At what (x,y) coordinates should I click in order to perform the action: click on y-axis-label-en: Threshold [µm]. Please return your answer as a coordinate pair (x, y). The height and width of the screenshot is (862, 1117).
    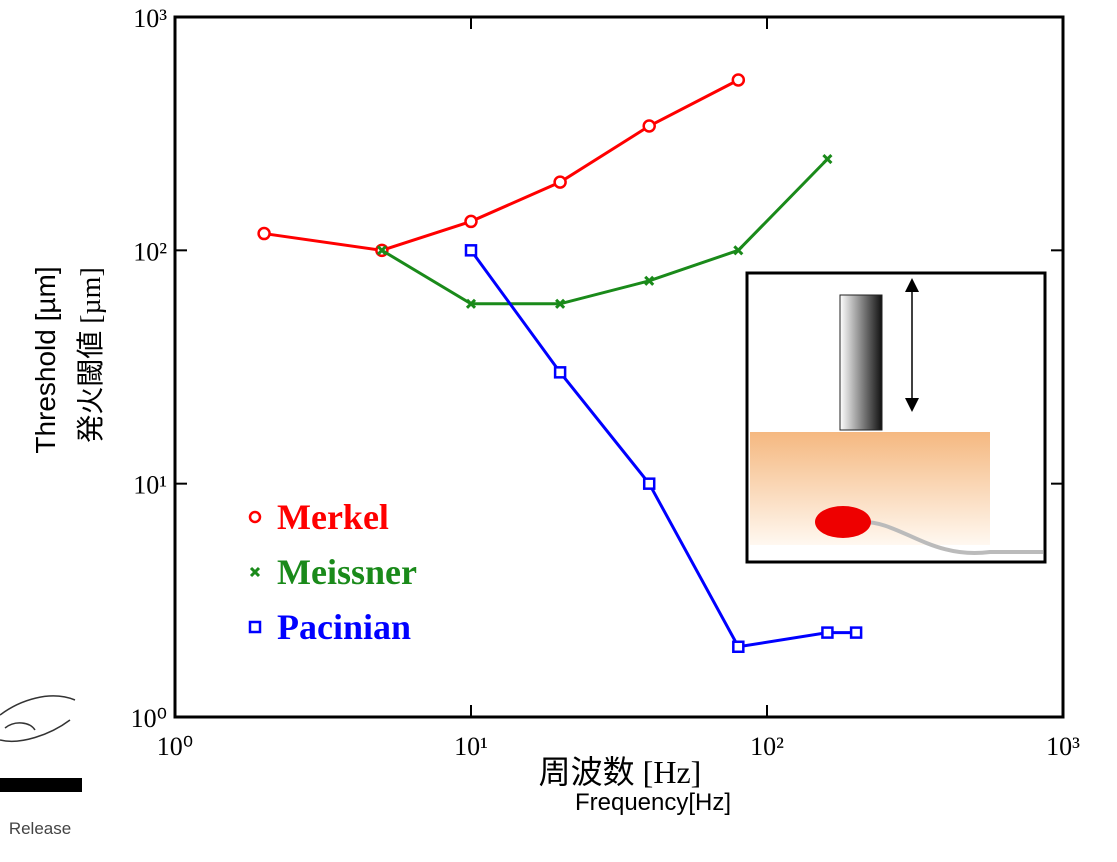
    Looking at the image, I should click on (45, 359).